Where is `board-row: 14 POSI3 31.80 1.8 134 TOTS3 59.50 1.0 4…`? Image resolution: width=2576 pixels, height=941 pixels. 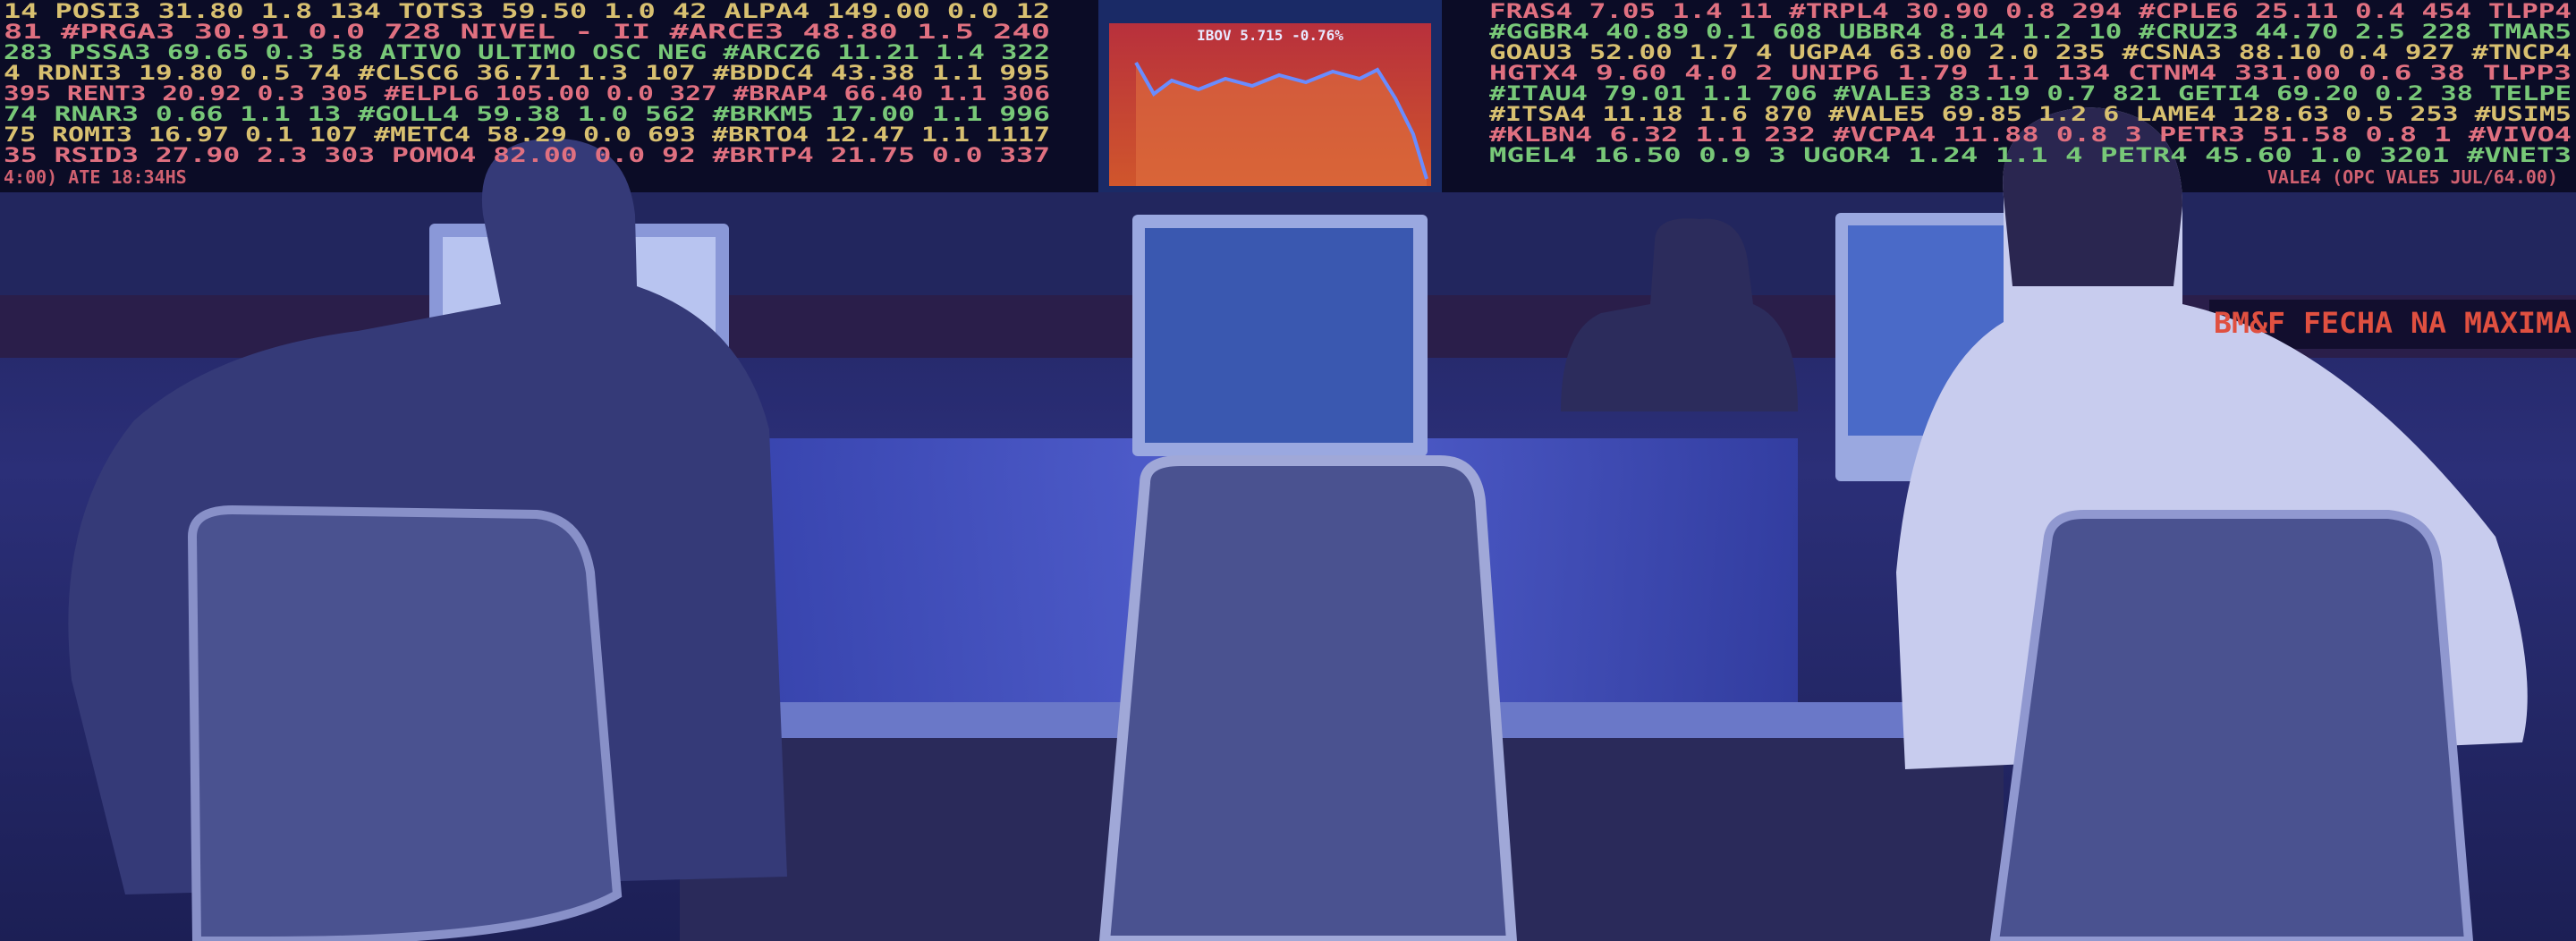 board-row: 14 POSI3 31.80 1.8 134 TOTS3 59.50 1.0 4… is located at coordinates (527, 12).